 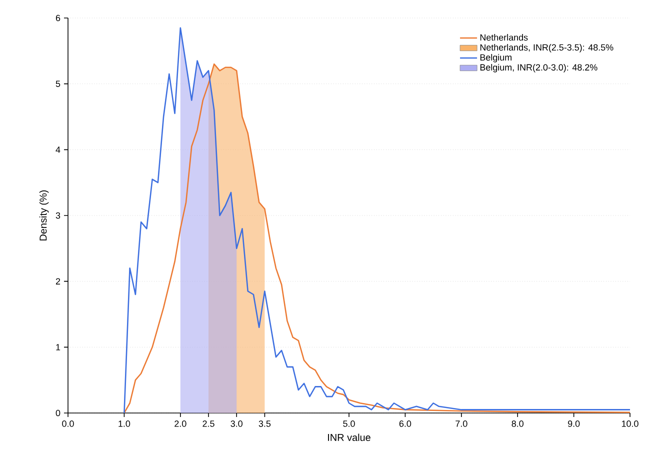 What do you see at coordinates (58, 149) in the screenshot?
I see `y-tick-label: 4` at bounding box center [58, 149].